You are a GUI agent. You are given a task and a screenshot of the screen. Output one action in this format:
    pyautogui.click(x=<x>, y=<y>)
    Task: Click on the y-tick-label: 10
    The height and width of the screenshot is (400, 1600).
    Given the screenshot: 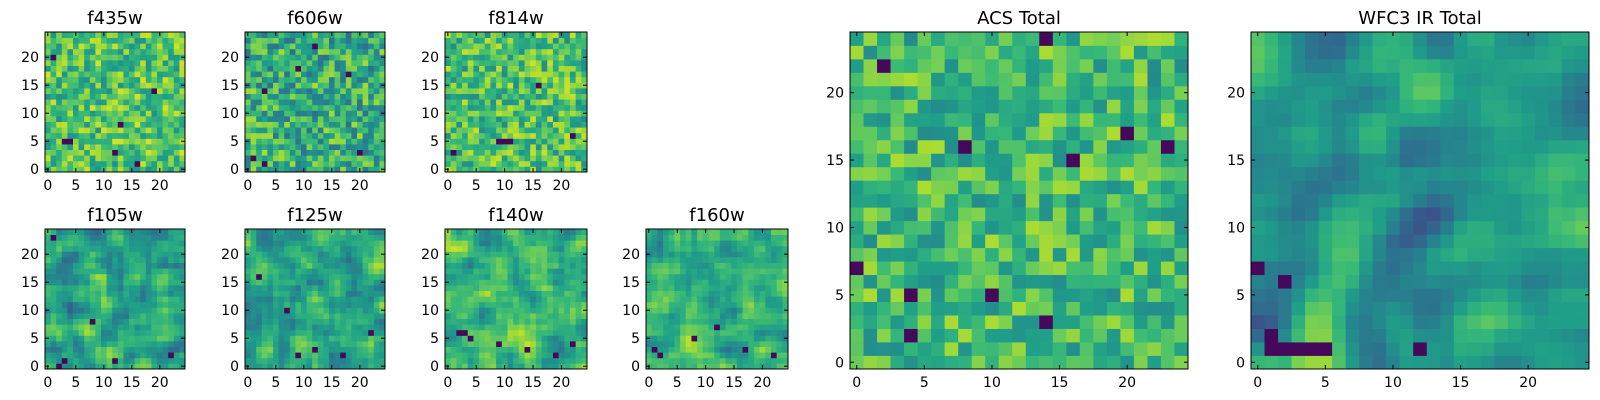 What is the action you would take?
    pyautogui.click(x=230, y=114)
    